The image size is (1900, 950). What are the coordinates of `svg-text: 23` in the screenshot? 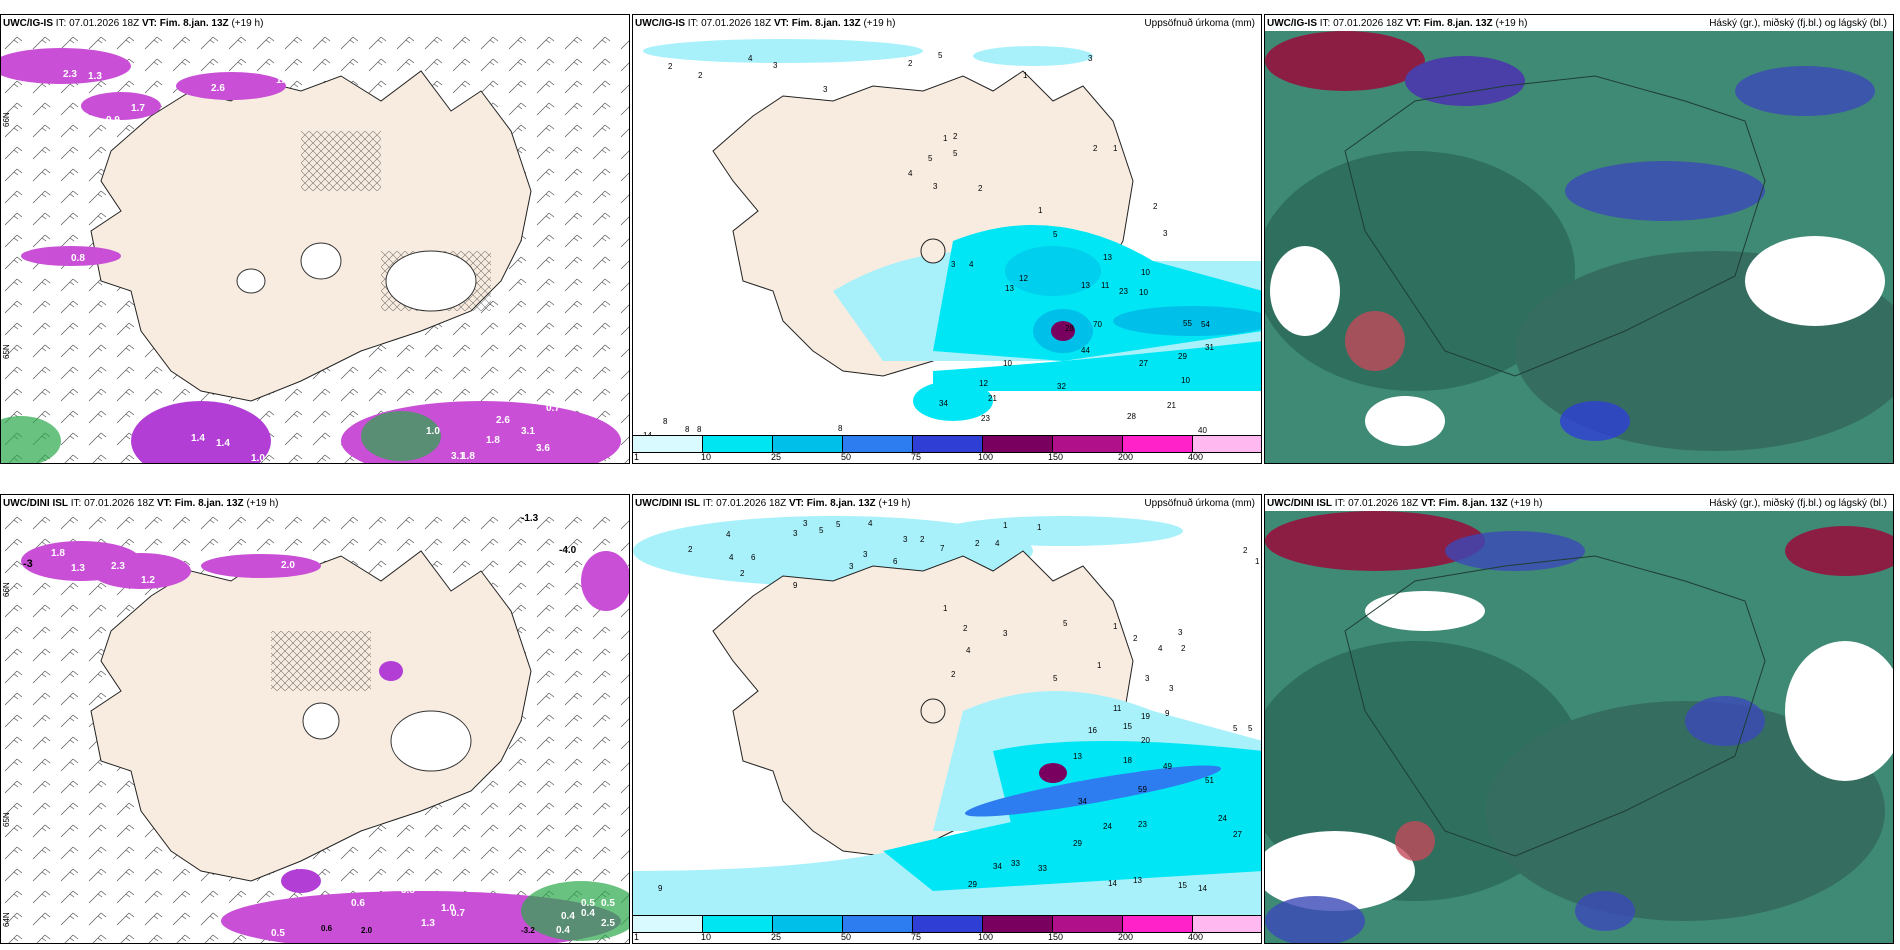 It's located at (1142, 824).